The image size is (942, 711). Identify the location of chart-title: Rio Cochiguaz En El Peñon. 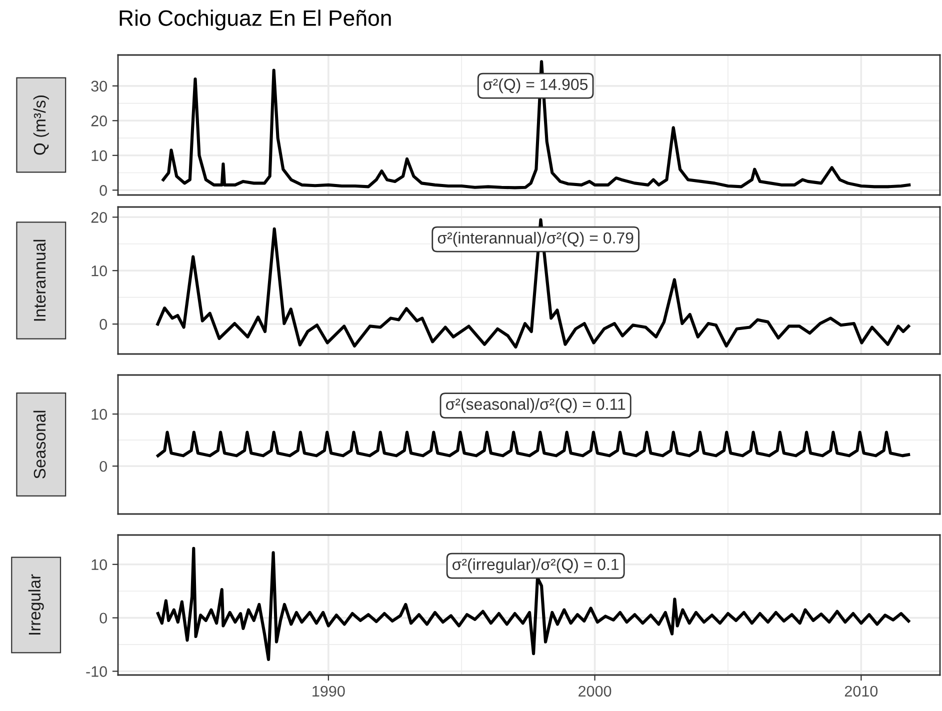
(255, 20).